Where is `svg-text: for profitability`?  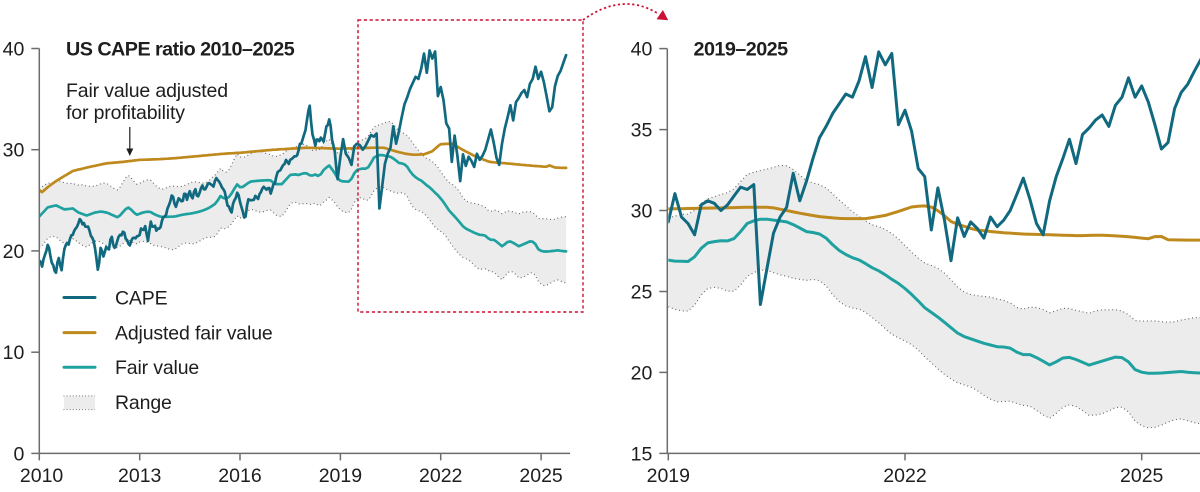
svg-text: for profitability is located at coordinates (125, 113).